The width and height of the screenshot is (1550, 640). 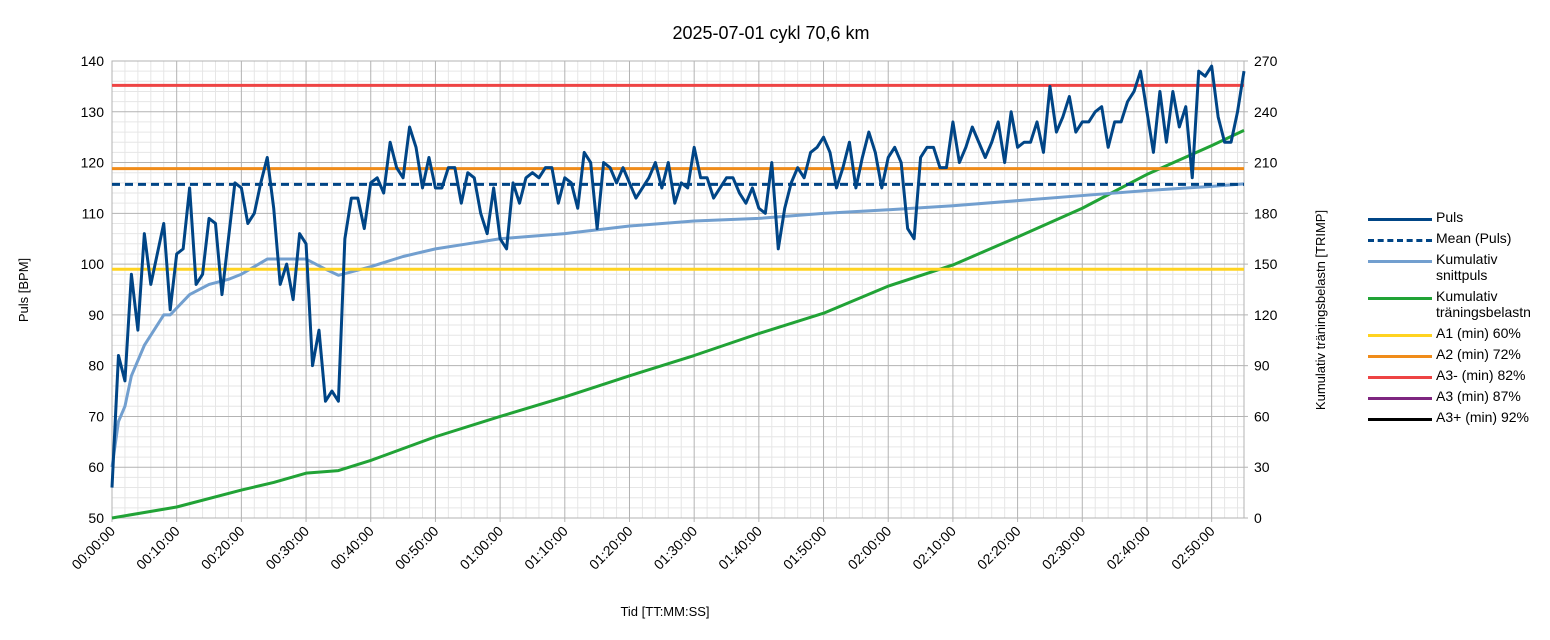 I want to click on x-tick-label: 02:10:00, so click(x=934, y=548).